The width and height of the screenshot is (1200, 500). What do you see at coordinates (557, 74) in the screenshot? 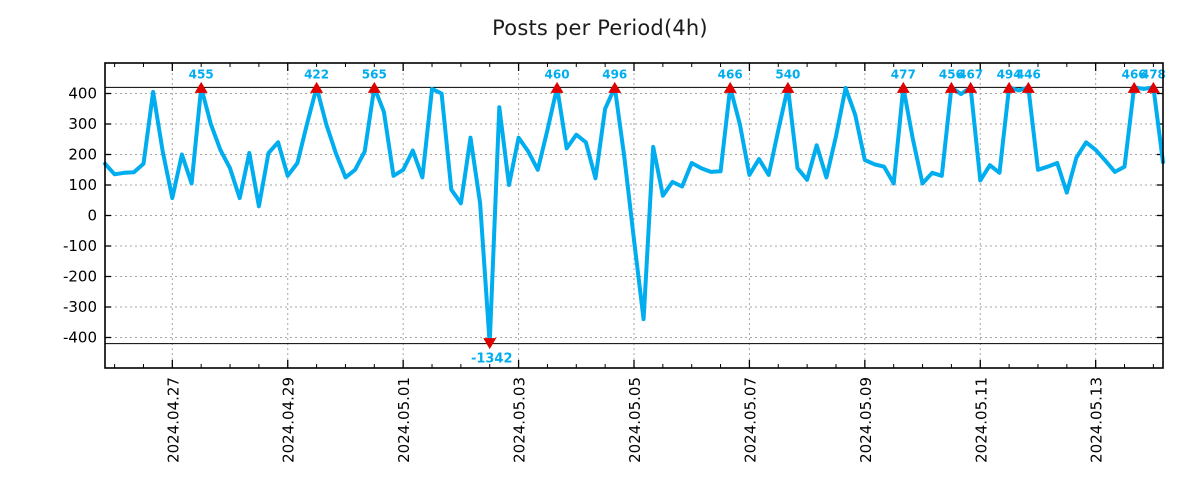
I see `anomaly-label: 460` at bounding box center [557, 74].